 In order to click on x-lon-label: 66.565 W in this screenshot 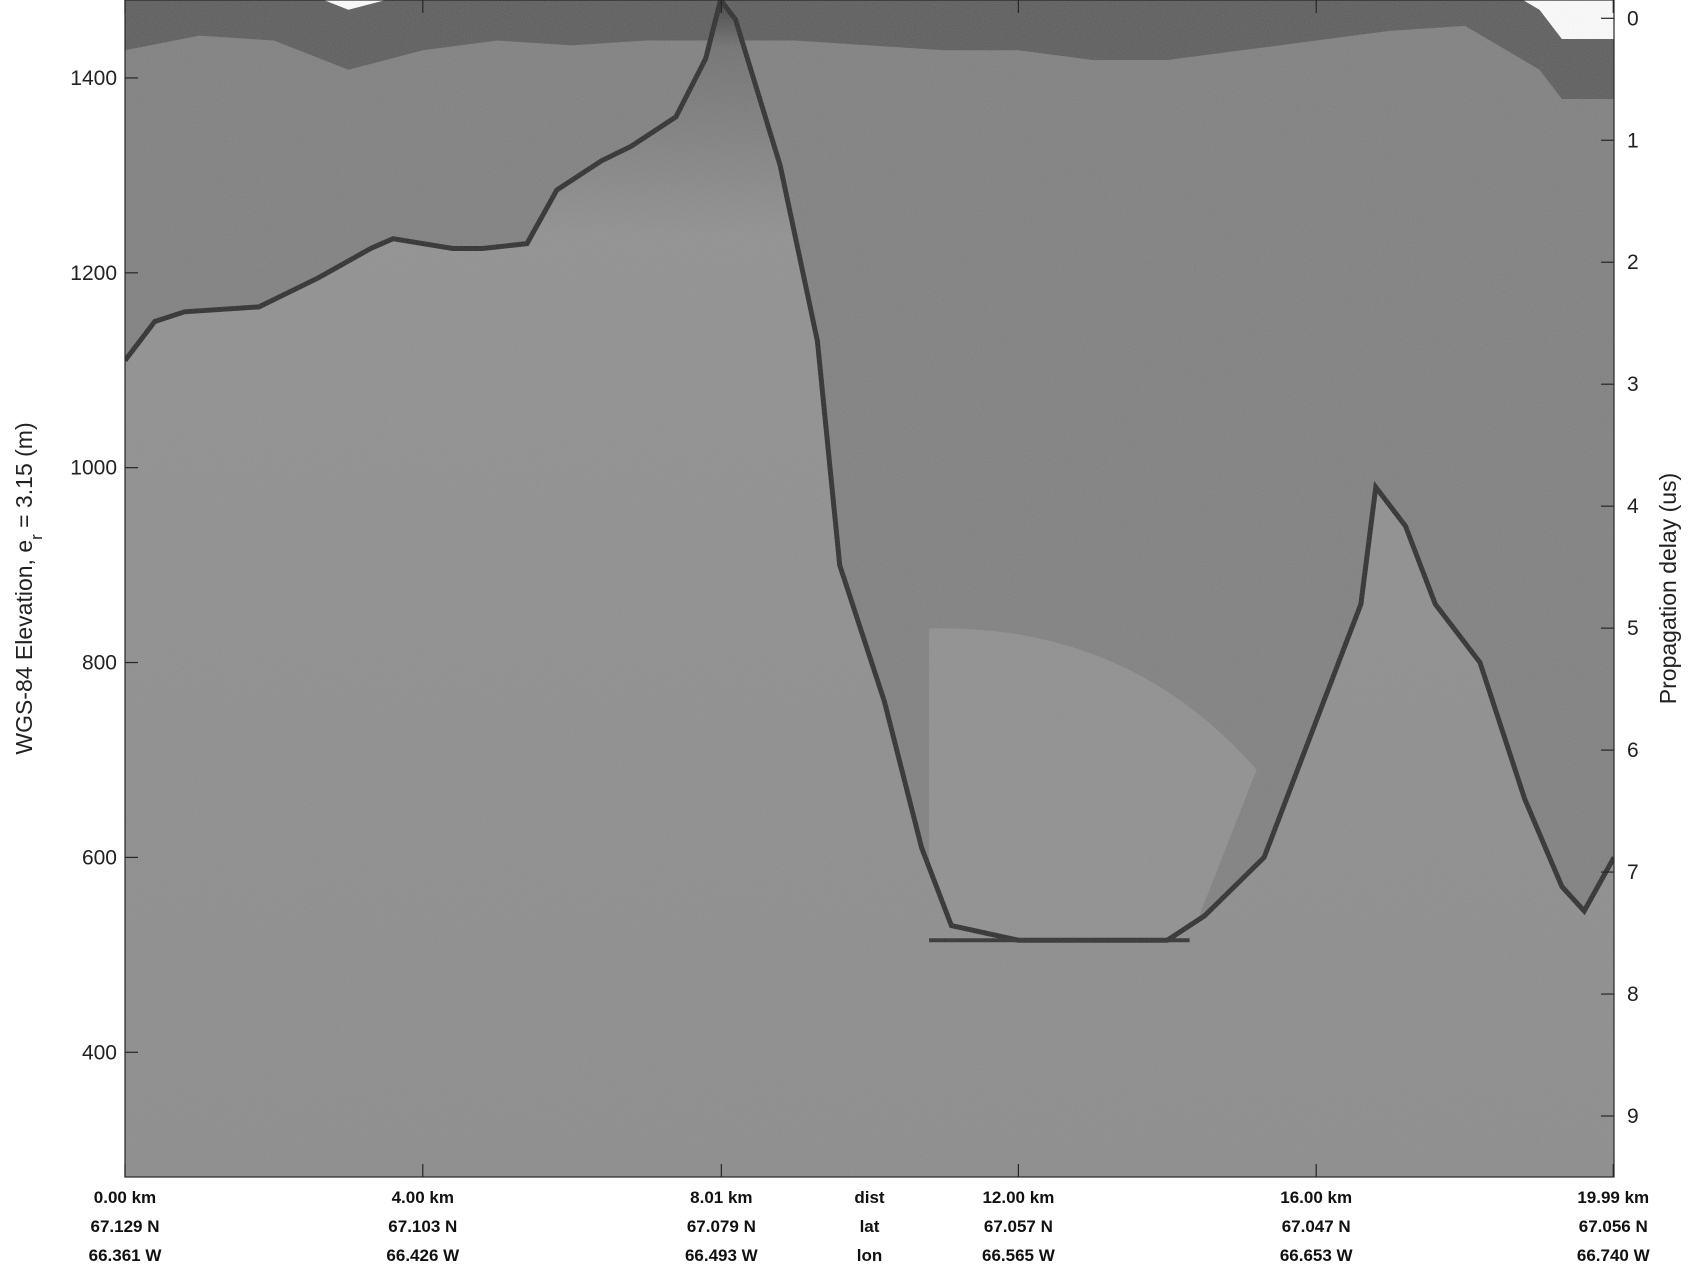, I will do `click(1019, 1255)`.